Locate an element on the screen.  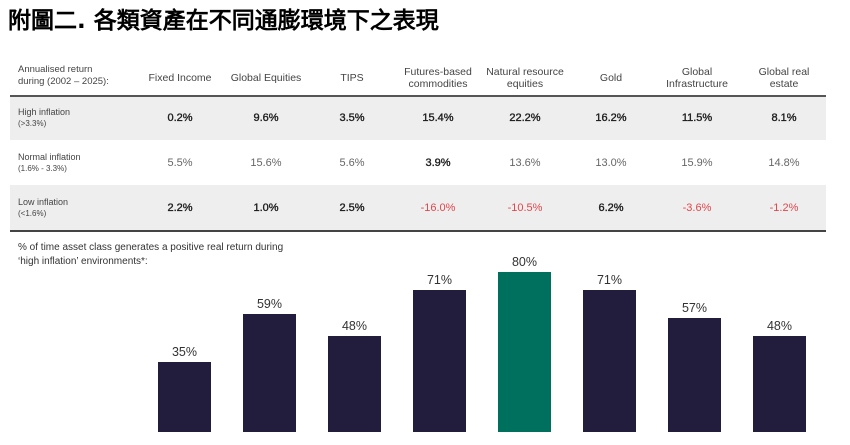
bar-value-label-gold: 71% is located at coordinates (609, 280).